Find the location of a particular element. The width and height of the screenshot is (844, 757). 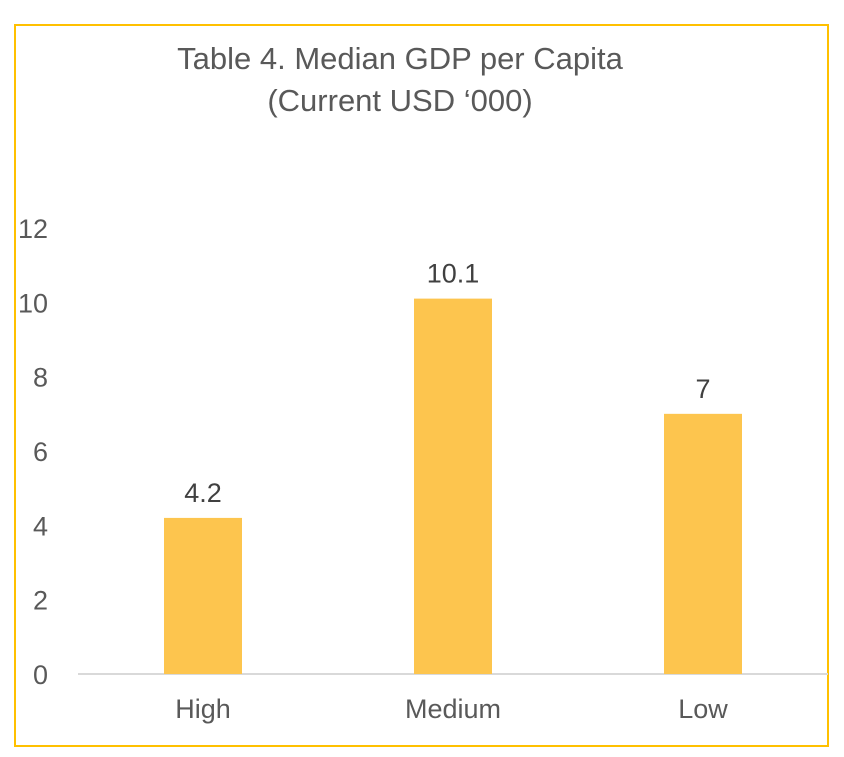

bar-medium is located at coordinates (453, 486).